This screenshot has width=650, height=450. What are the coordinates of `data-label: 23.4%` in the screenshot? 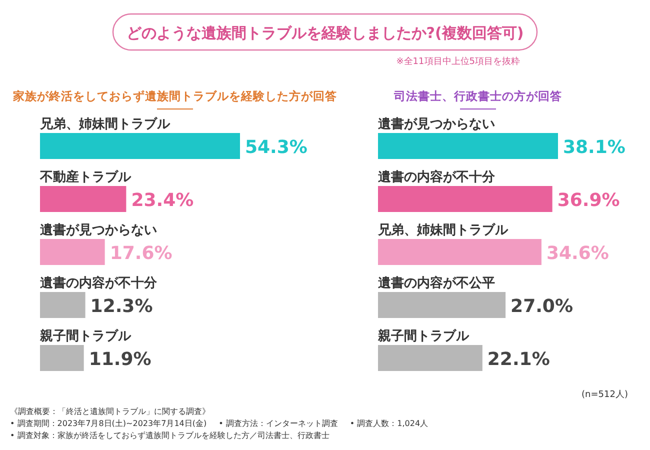 It's located at (162, 200).